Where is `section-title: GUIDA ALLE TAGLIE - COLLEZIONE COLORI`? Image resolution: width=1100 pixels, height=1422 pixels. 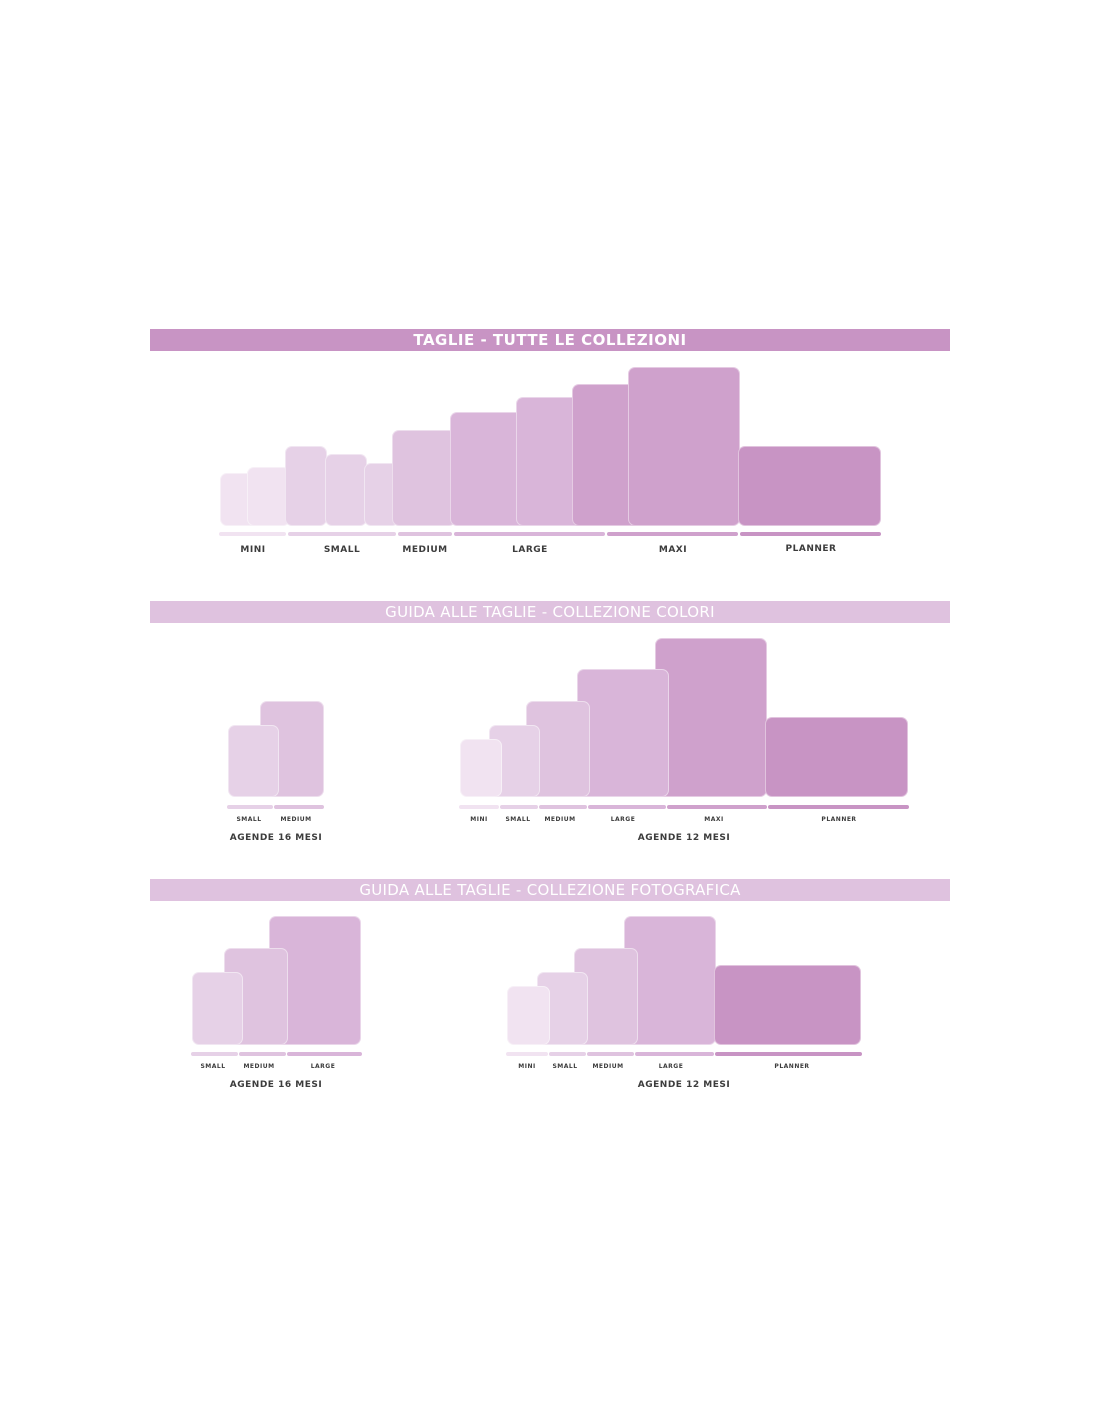 section-title: GUIDA ALLE TAGLIE - COLLEZIONE COLORI is located at coordinates (550, 612).